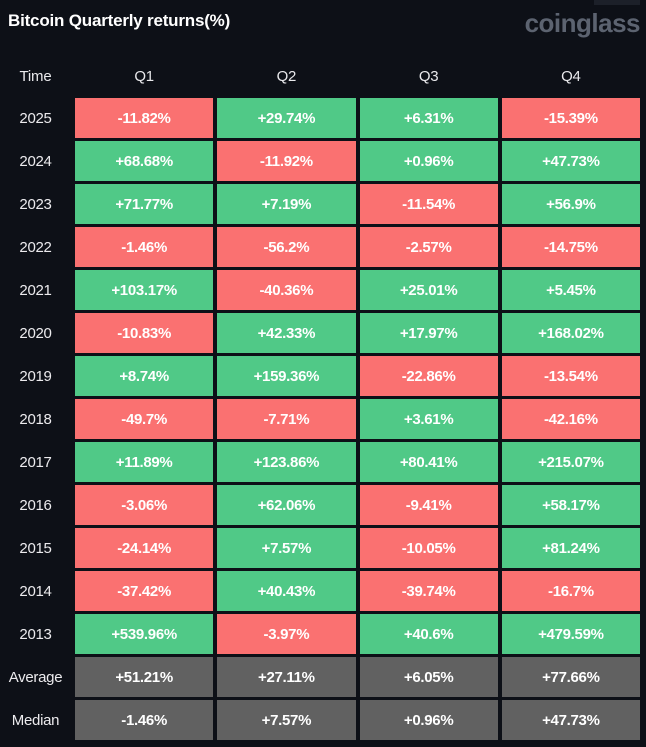  Describe the element at coordinates (428, 677) in the screenshot. I see `return-cell: +6.05%` at that location.